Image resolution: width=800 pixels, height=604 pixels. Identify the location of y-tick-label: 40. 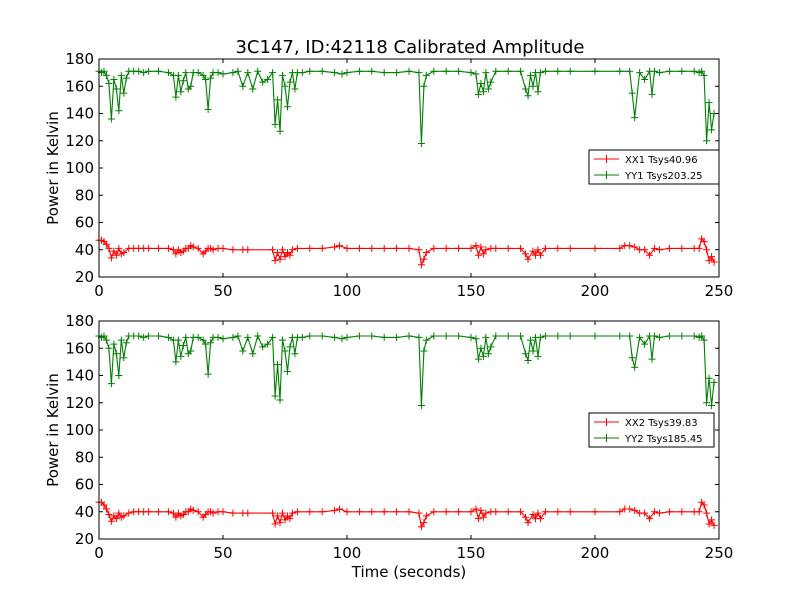
(84, 512).